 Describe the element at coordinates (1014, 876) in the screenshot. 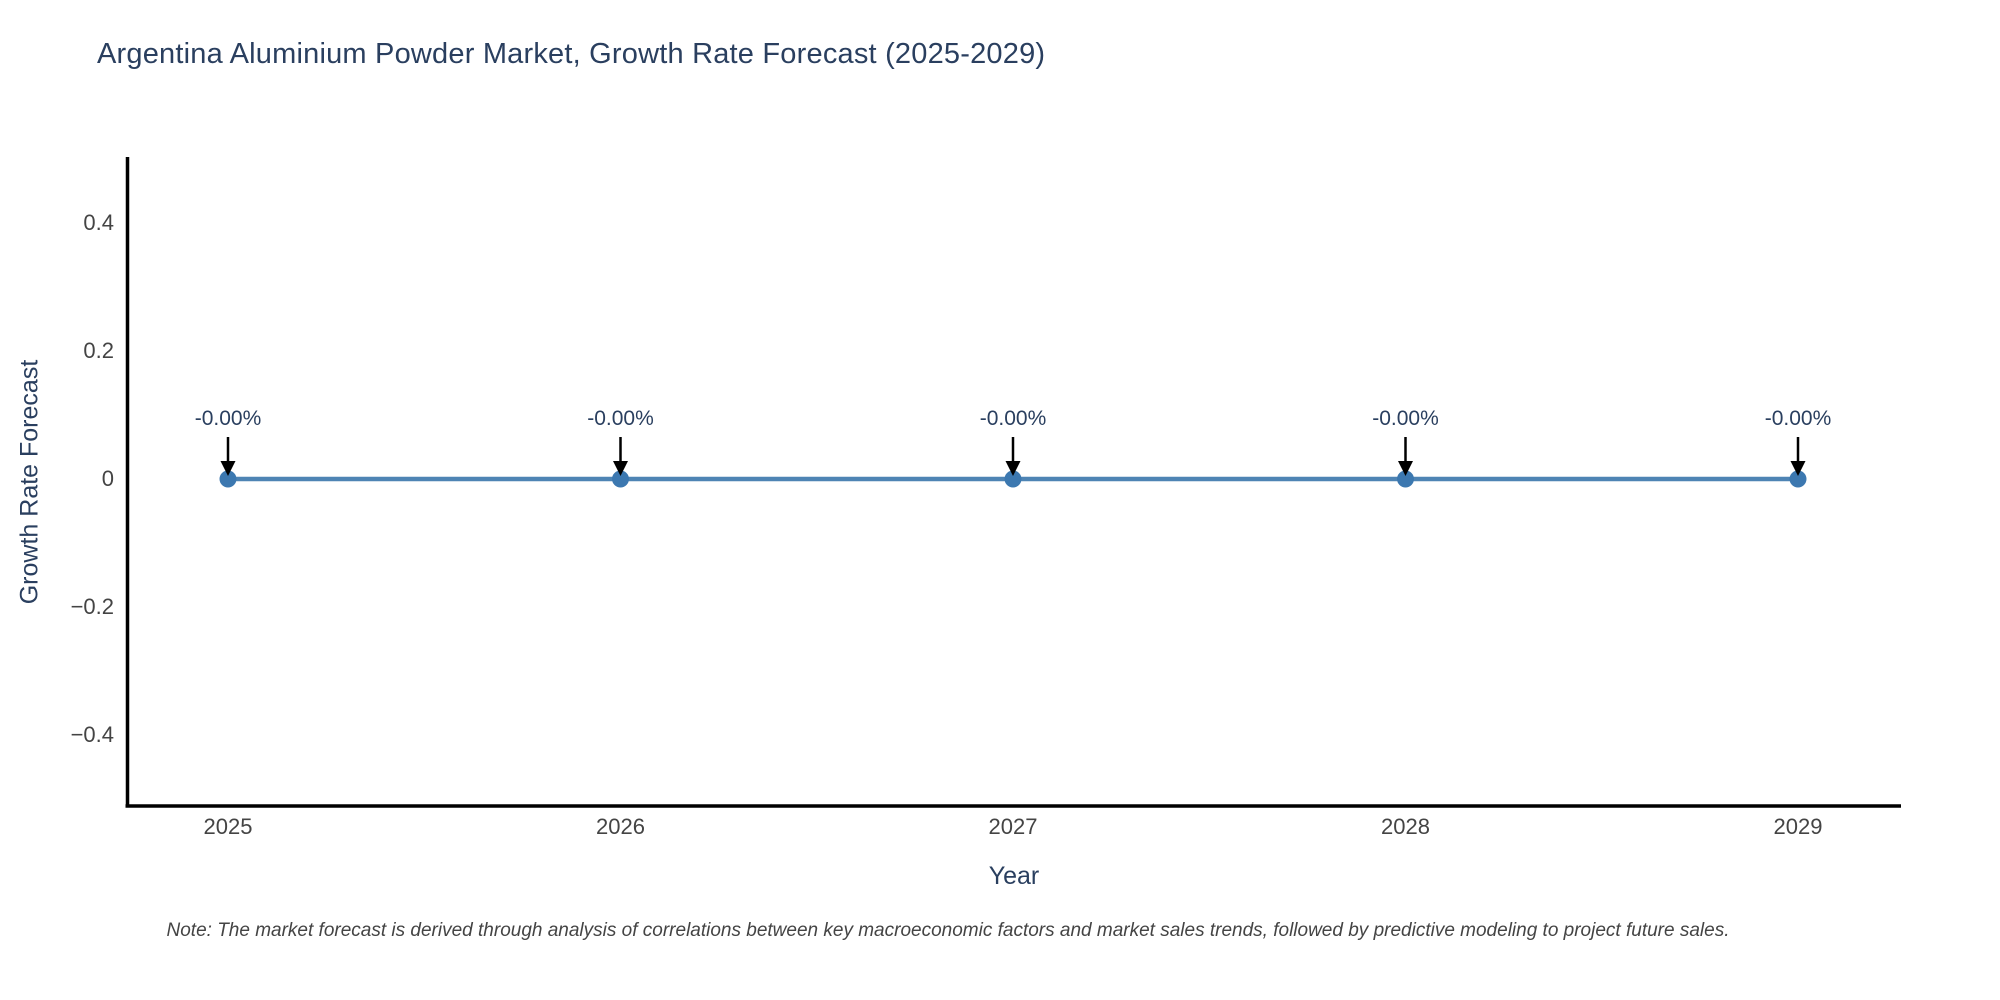

I see `x-axis-title: Year` at that location.